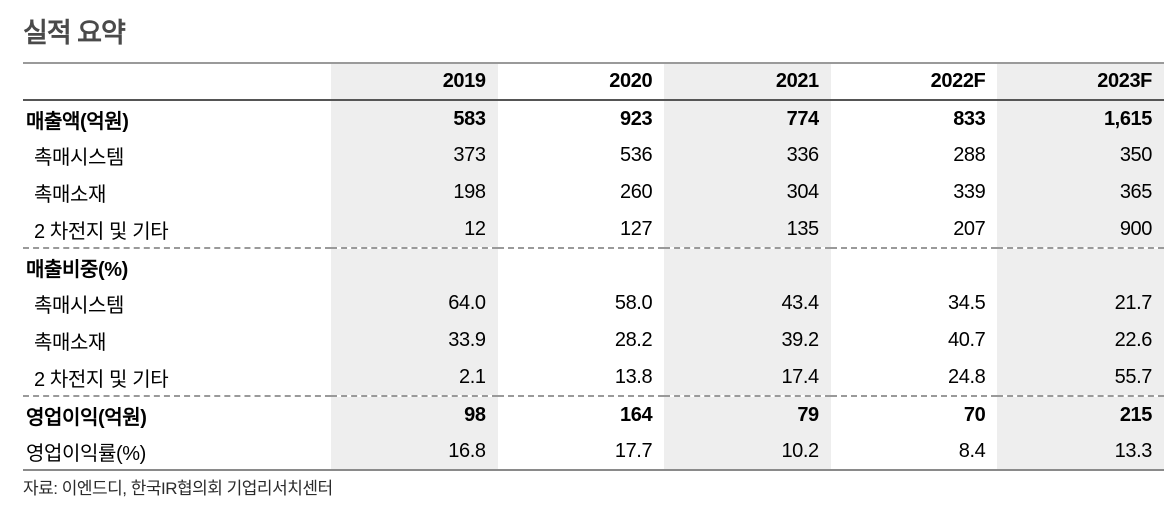 The width and height of the screenshot is (1164, 522). What do you see at coordinates (593, 155) in the screenshot?
I see `table-row-catalyst-system: 촉매시스템 373 536 336 288 350` at bounding box center [593, 155].